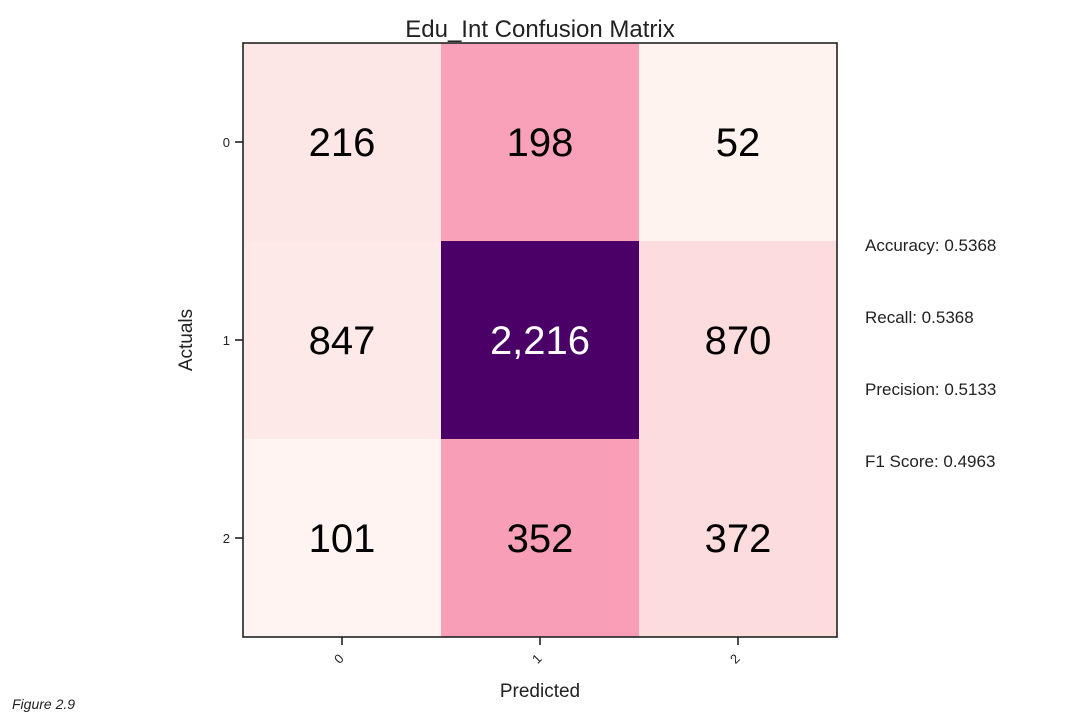  I want to click on cell-value-label: 101, so click(342, 539).